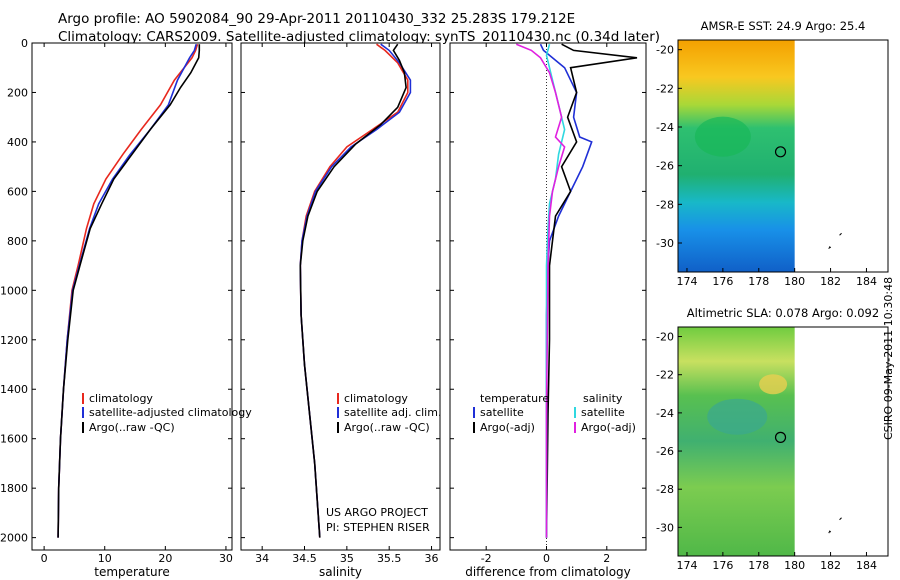 This screenshot has height=580, width=900. Describe the element at coordinates (514, 398) in the screenshot. I see `legend-header: temperature` at that location.